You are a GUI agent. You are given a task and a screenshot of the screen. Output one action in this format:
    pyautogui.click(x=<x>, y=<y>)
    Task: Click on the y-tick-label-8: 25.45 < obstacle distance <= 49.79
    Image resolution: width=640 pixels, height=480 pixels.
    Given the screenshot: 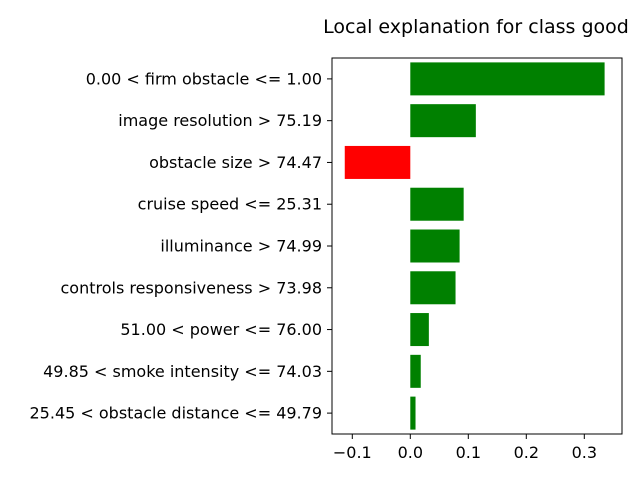 What is the action you would take?
    pyautogui.click(x=176, y=413)
    